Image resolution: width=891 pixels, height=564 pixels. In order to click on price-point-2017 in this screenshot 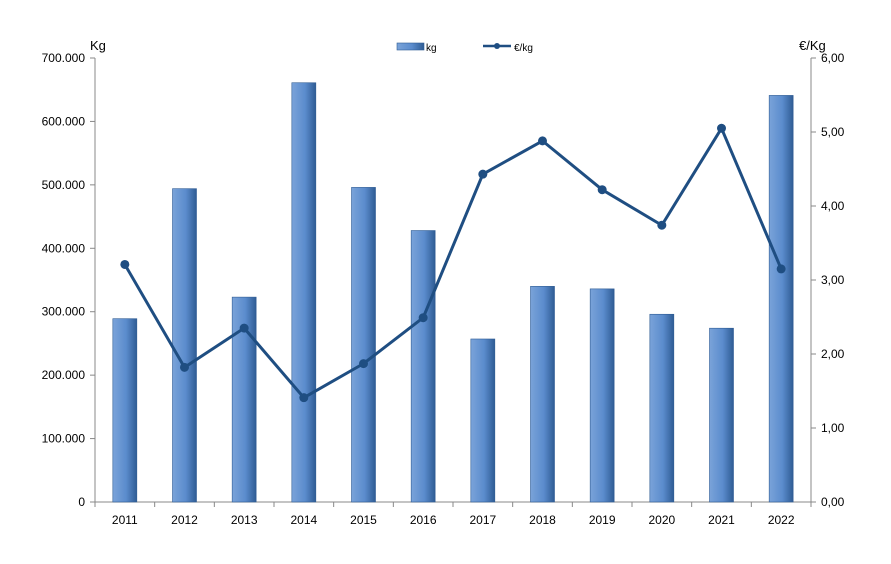, I will do `click(483, 174)`.